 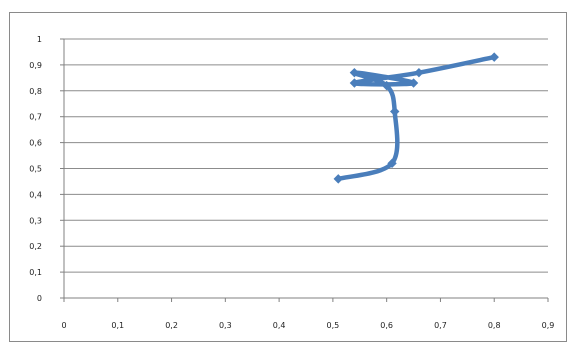 What do you see at coordinates (35, 169) in the screenshot?
I see `y-tick-label: 0,5` at bounding box center [35, 169].